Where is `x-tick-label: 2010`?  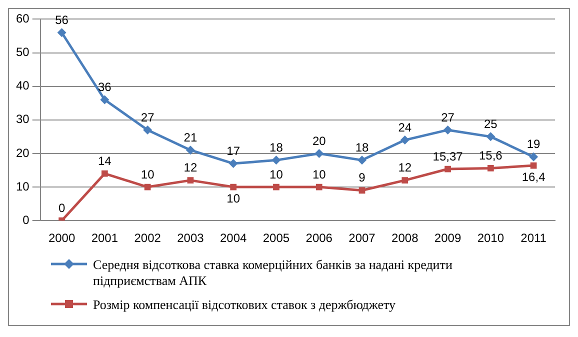 x-tick-label: 2010 is located at coordinates (490, 238).